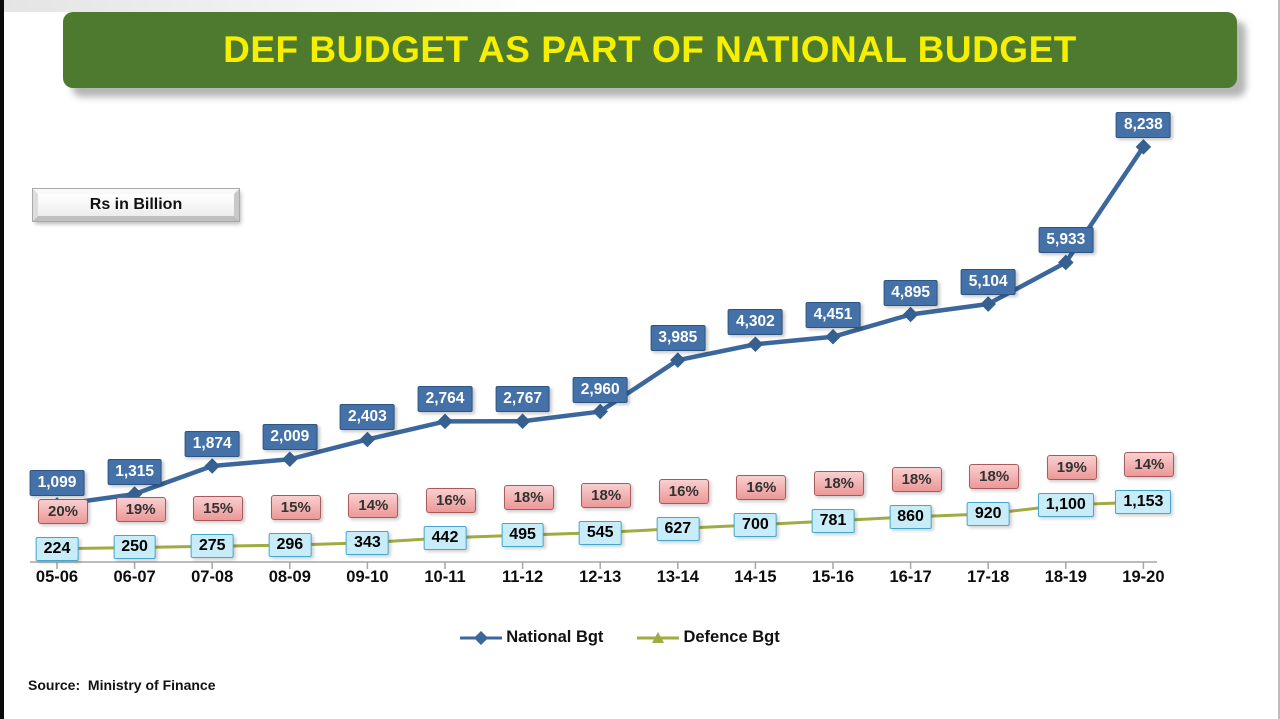 The image size is (1280, 719). I want to click on top-shade, so click(324, 6).